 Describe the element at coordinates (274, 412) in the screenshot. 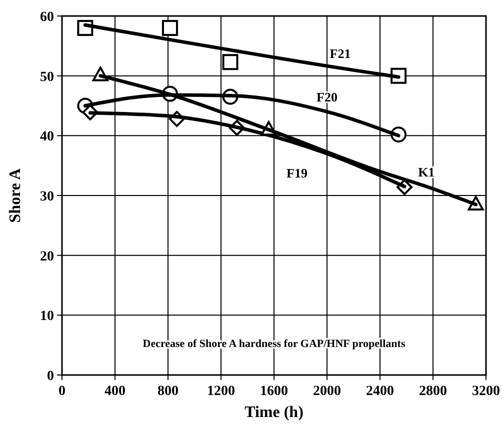

I see `x-axis-title: Time (h)` at that location.